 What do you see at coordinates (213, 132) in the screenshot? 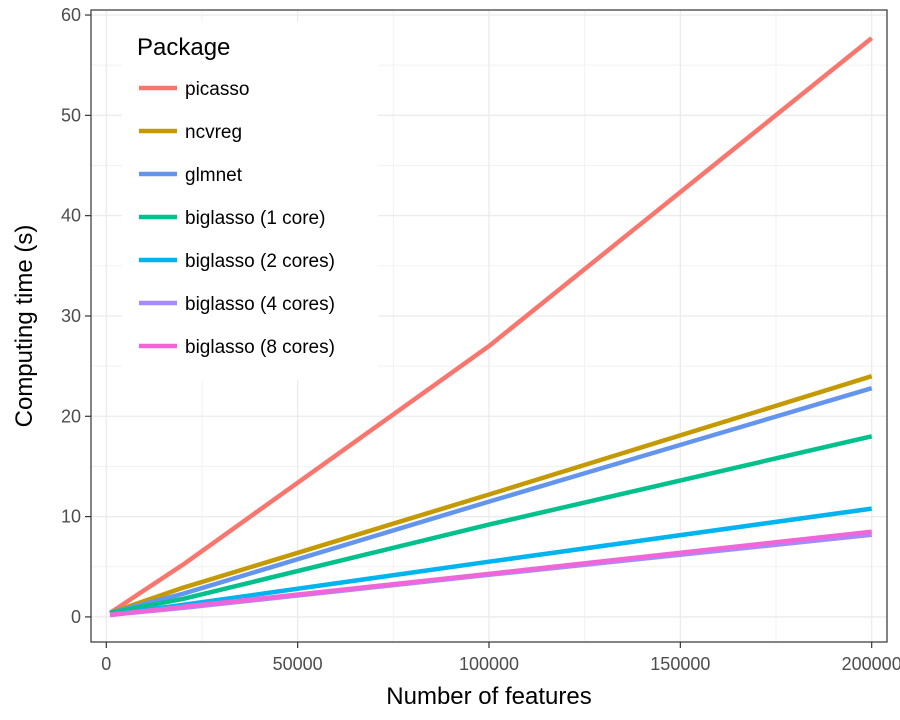
I see `legend-label: ncvreg` at bounding box center [213, 132].